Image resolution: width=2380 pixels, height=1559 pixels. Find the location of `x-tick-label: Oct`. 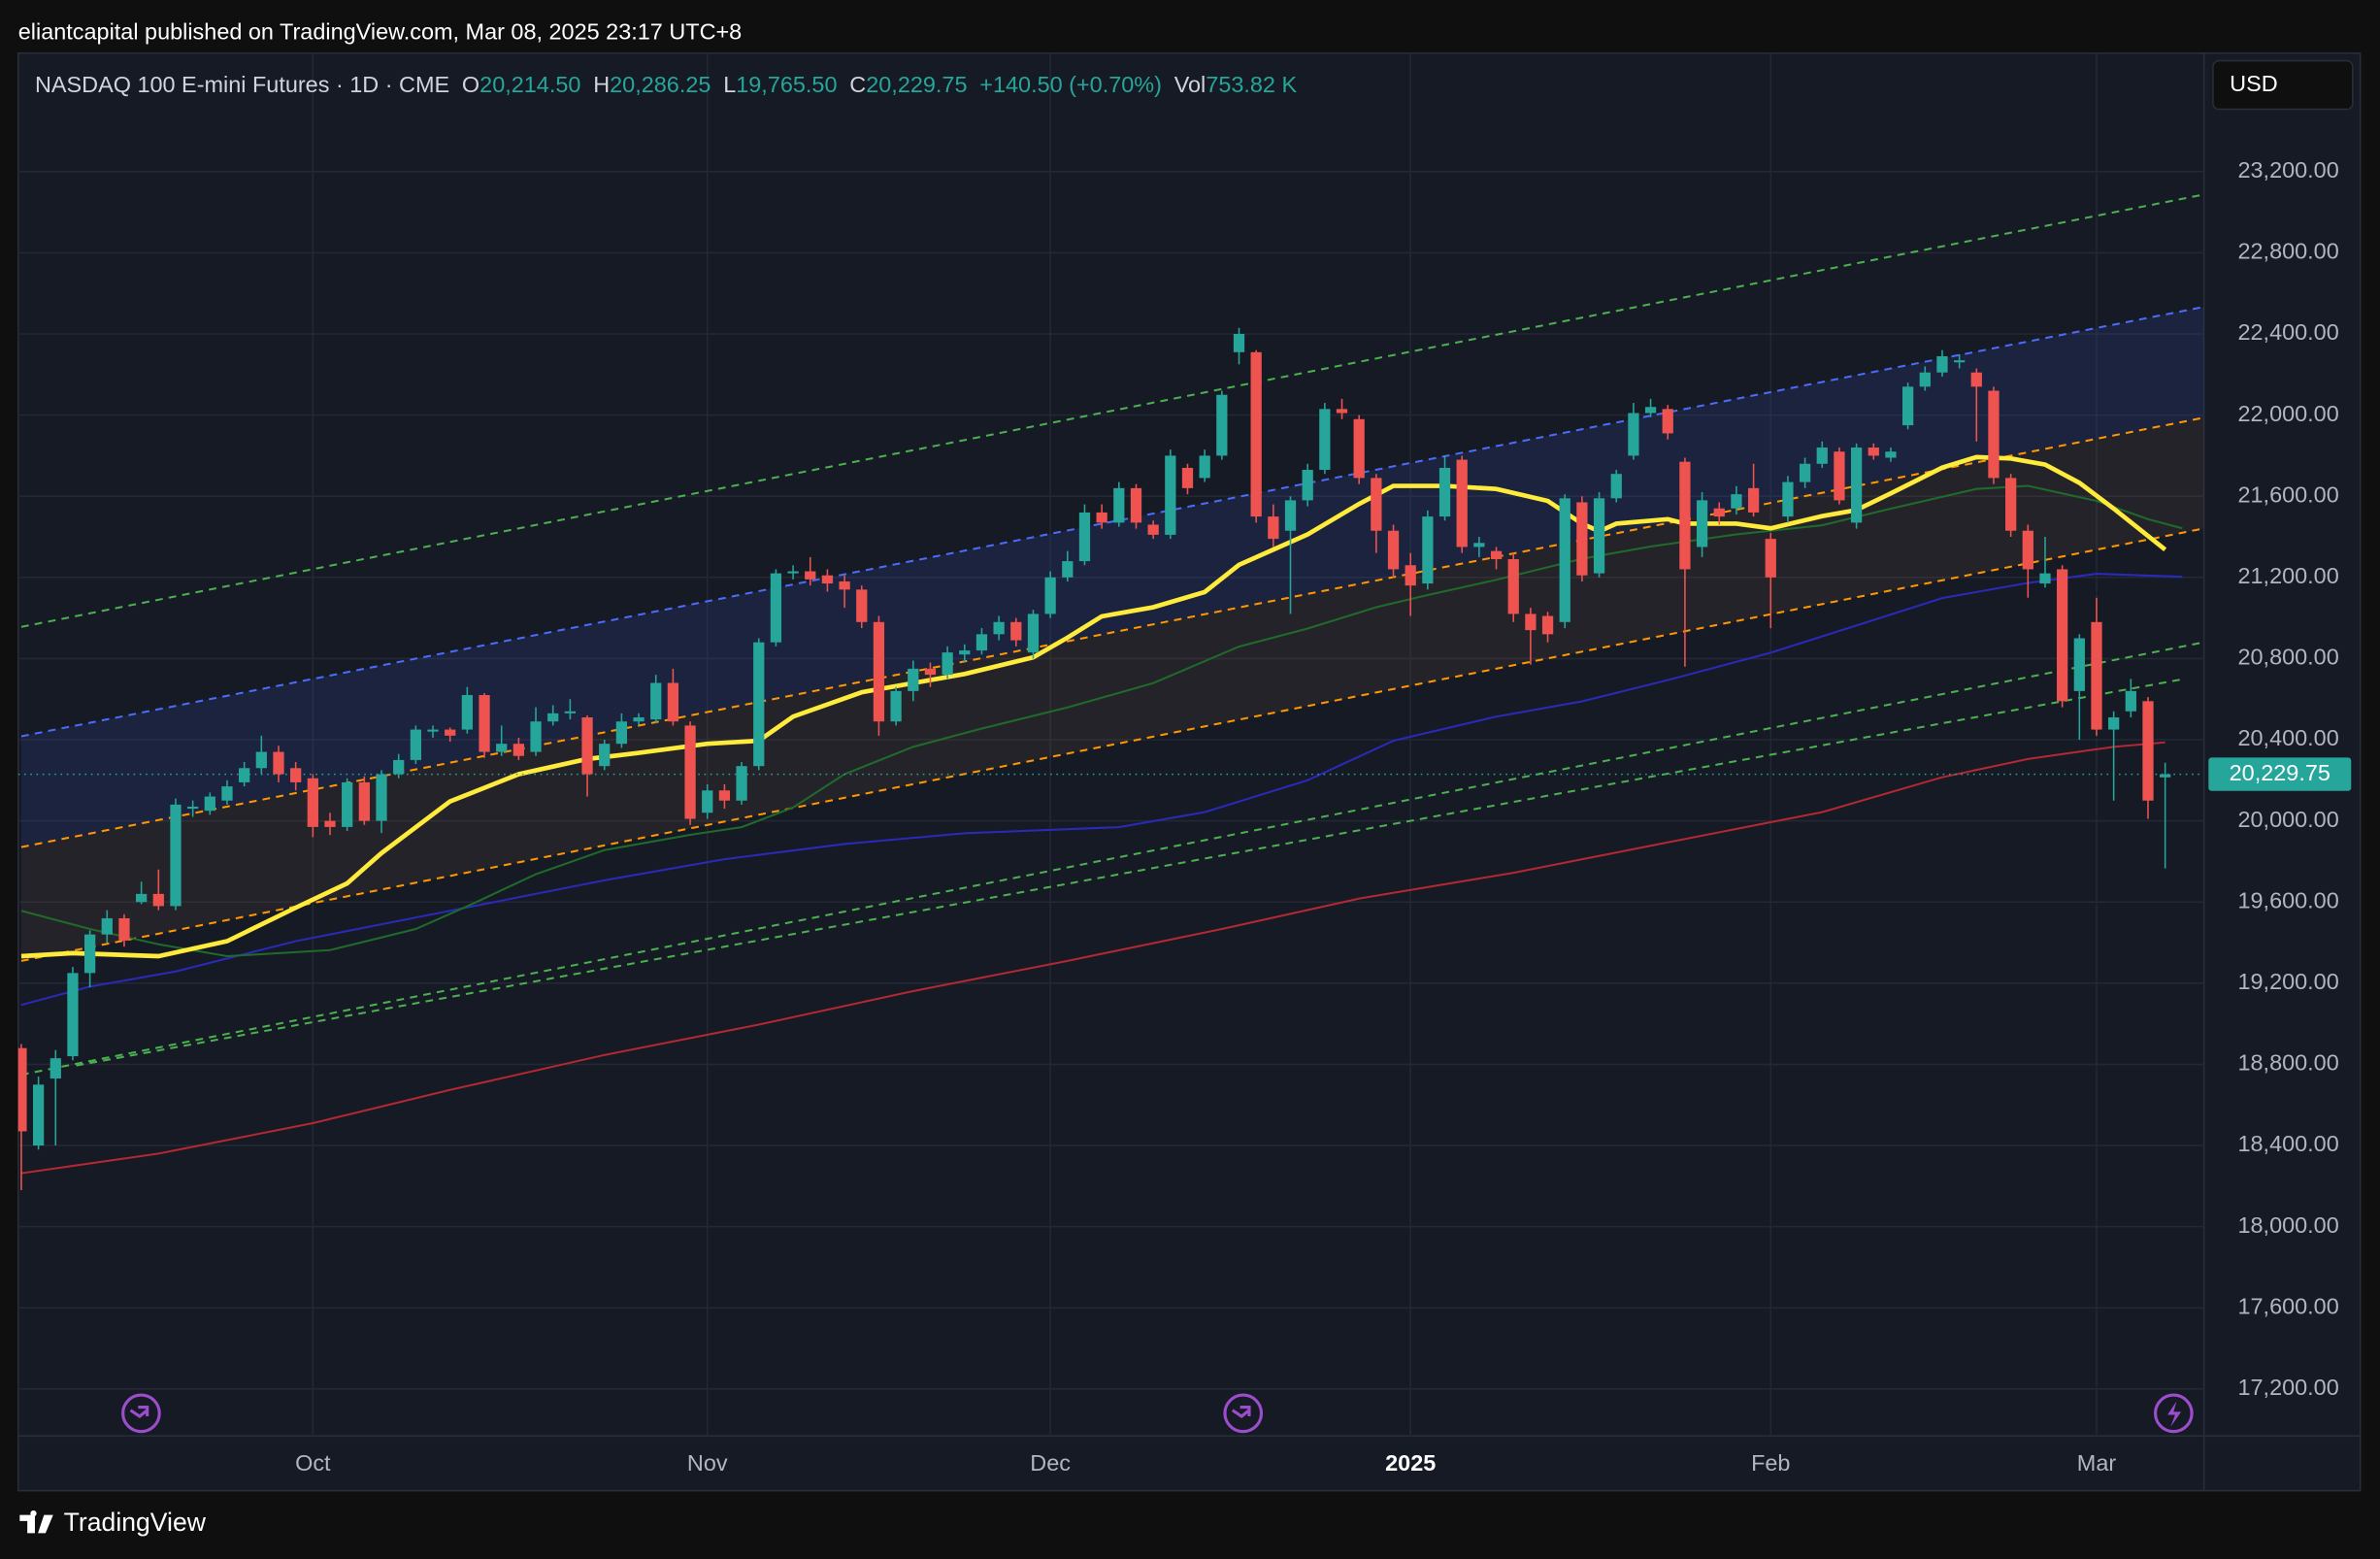

x-tick-label: Oct is located at coordinates (313, 1463).